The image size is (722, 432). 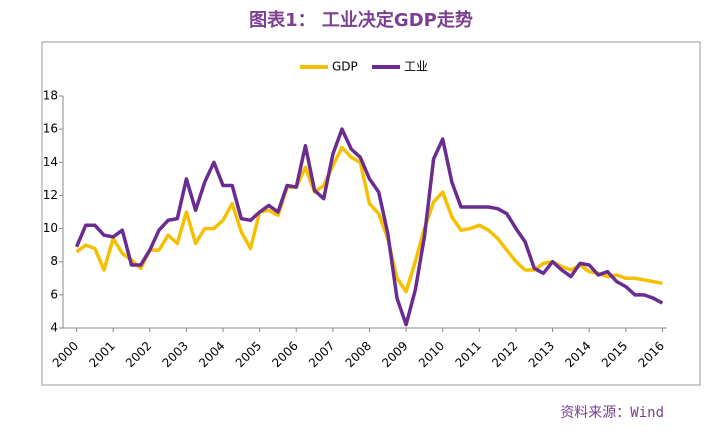 What do you see at coordinates (211, 354) in the screenshot?
I see `x-tick-label: 2004` at bounding box center [211, 354].